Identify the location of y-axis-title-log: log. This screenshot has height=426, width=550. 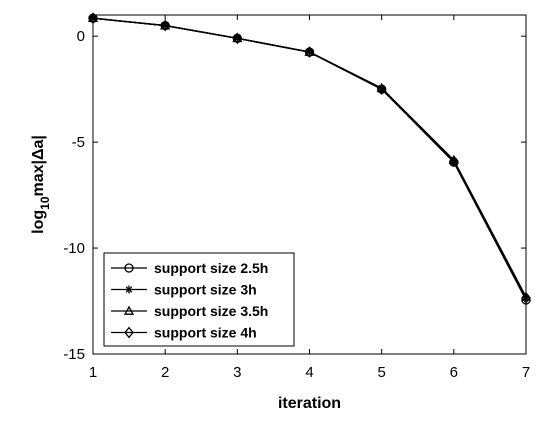
(38, 222).